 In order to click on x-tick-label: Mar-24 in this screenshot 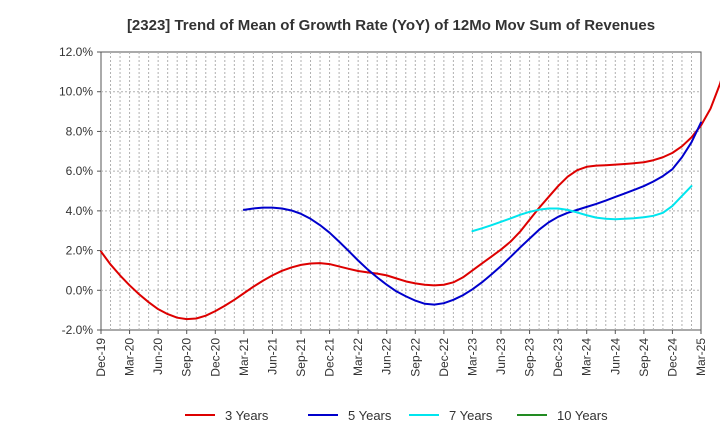, I will do `click(587, 357)`.